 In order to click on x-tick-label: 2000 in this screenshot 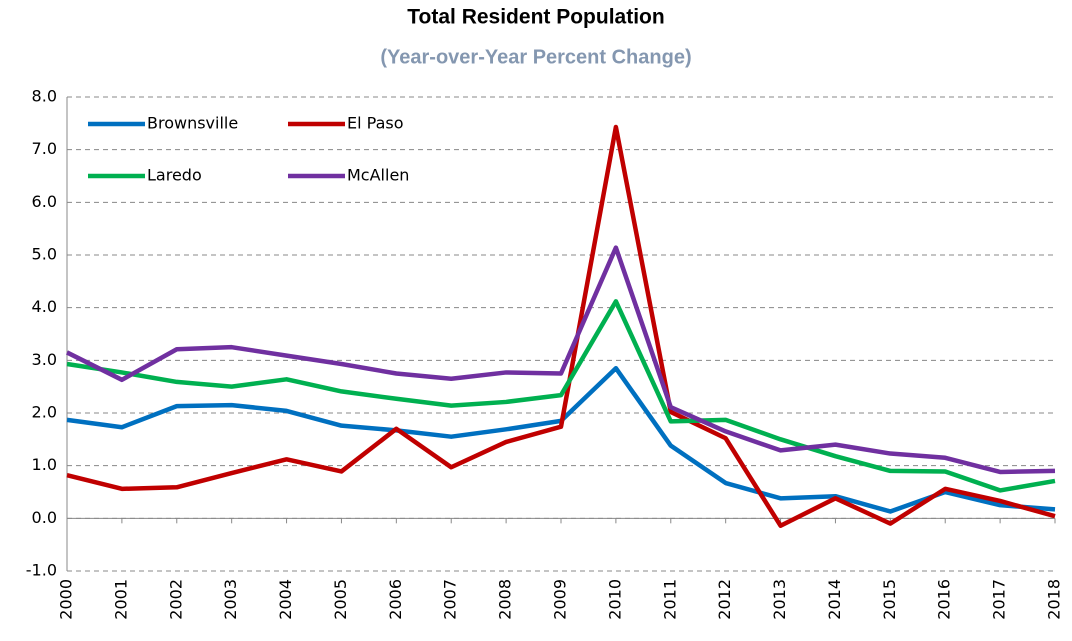, I will do `click(66, 599)`.